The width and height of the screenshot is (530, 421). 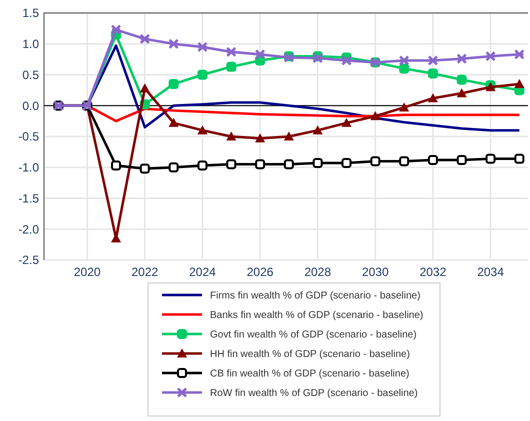 I want to click on legend-label: Banks fin wealth % of GDP (scenario - baseline), so click(x=317, y=315).